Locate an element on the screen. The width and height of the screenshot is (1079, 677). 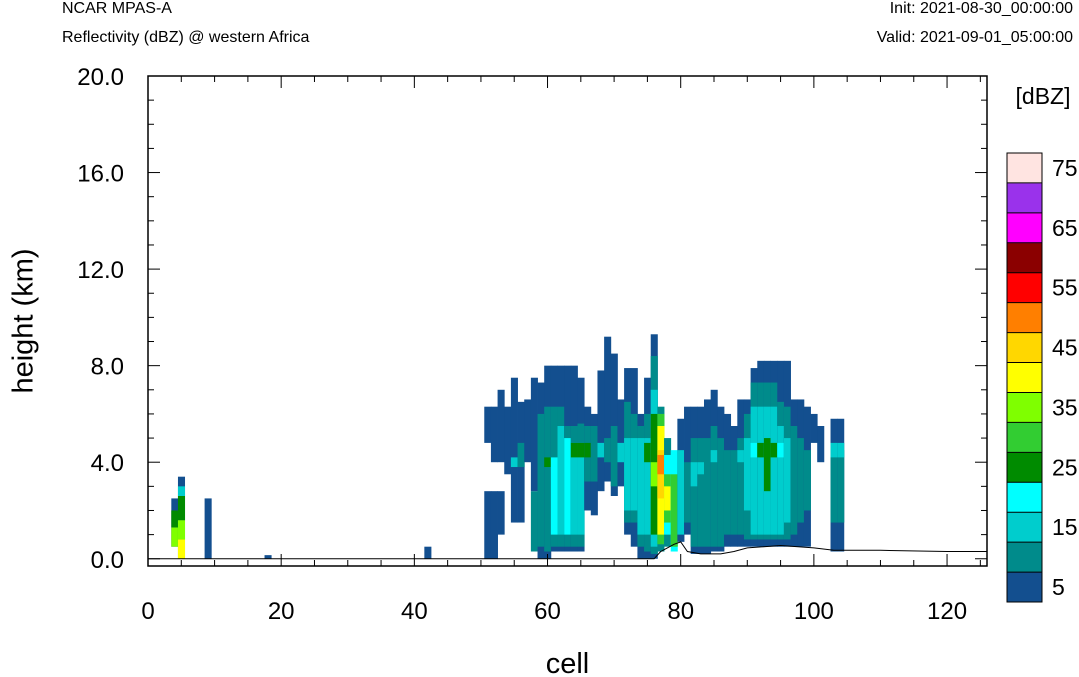
colorbar-tick-label: 15 is located at coordinates (1065, 527).